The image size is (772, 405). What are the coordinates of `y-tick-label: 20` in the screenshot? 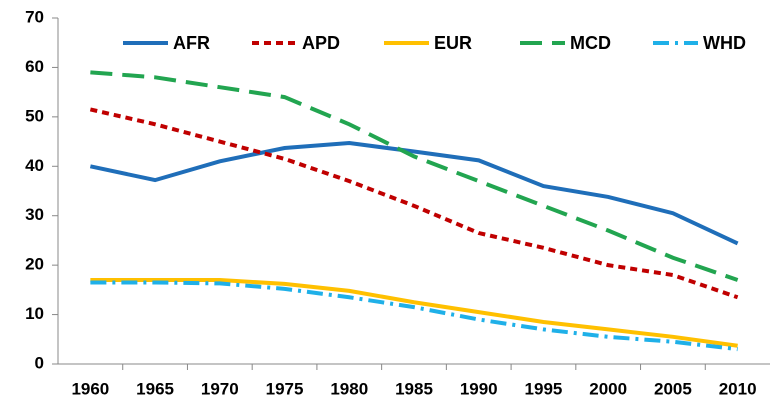 It's located at (34, 264).